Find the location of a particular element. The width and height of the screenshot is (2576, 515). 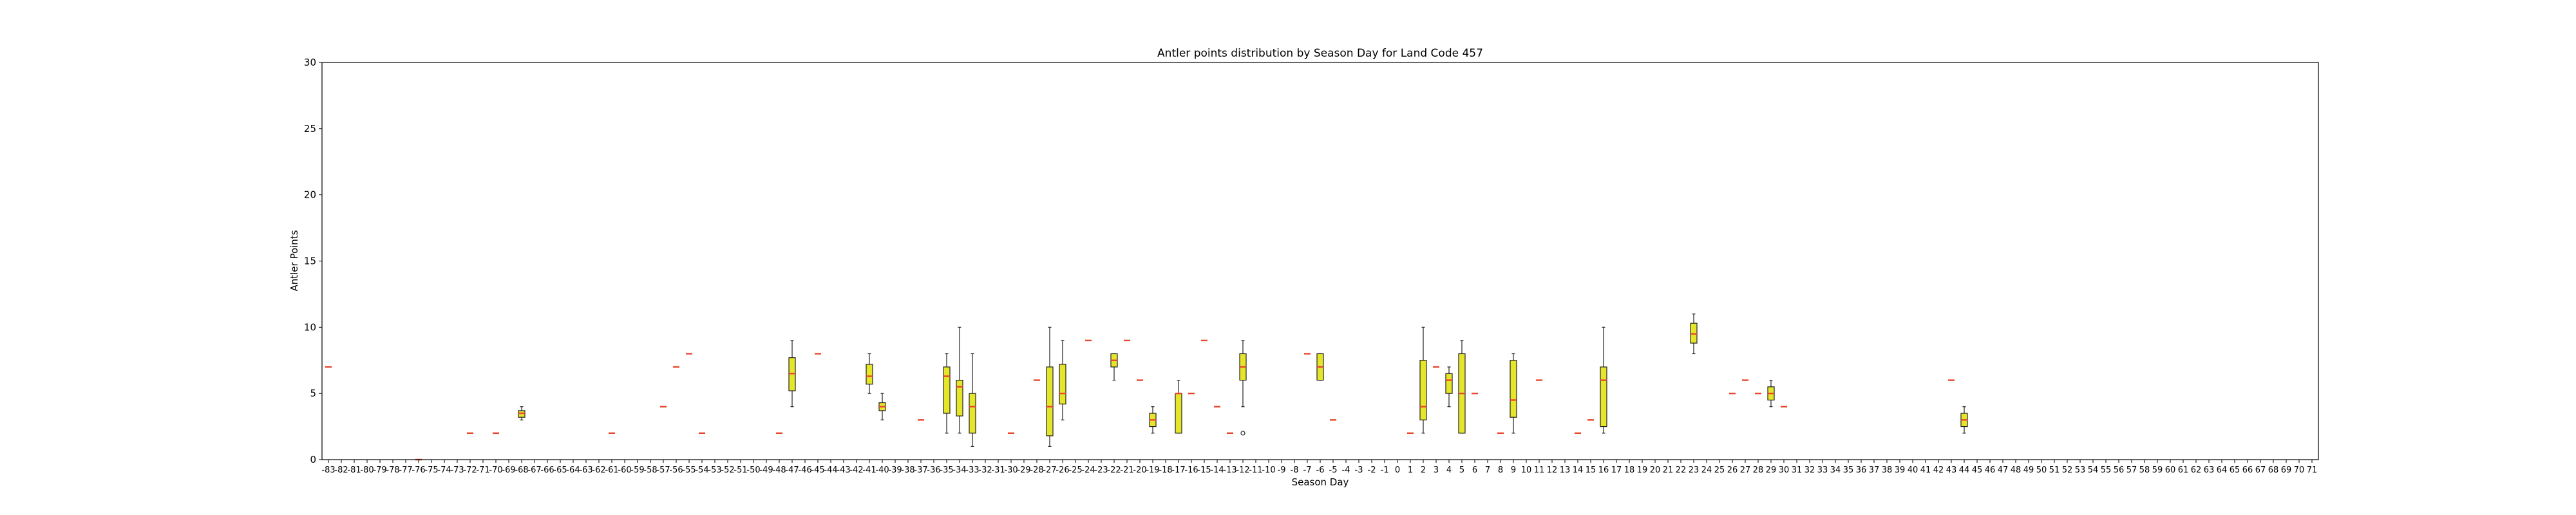

x-tick-label: 64 is located at coordinates (2222, 470).